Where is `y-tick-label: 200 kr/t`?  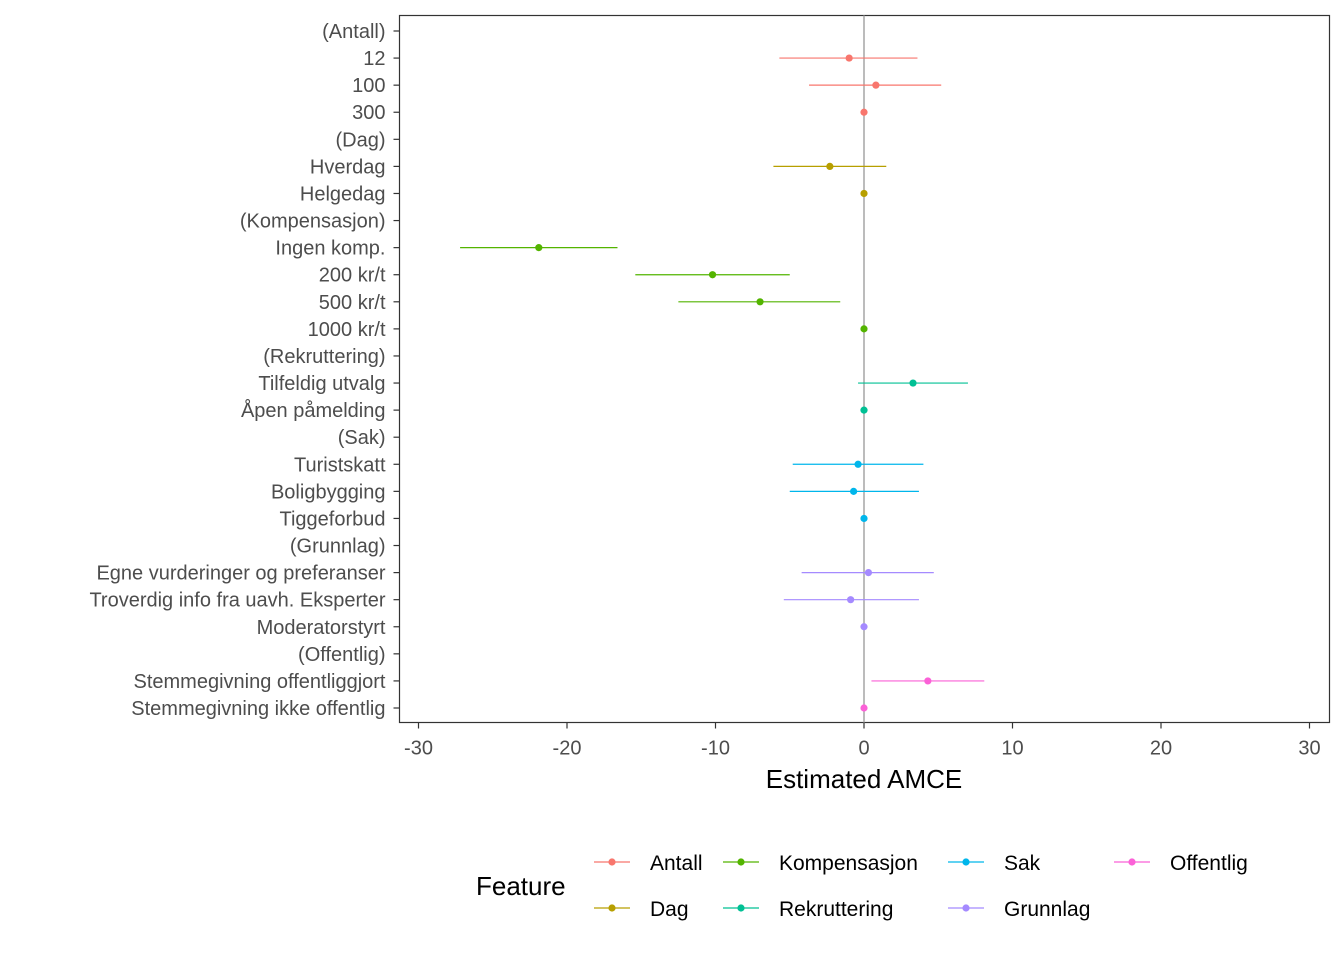
y-tick-label: 200 kr/t is located at coordinates (352, 276).